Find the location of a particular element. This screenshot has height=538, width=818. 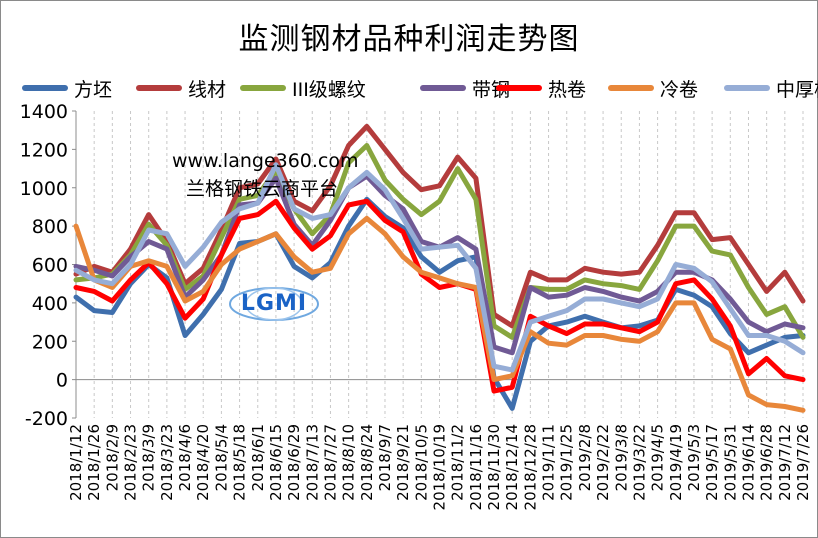

legend-label: 冷卷 is located at coordinates (679, 89).